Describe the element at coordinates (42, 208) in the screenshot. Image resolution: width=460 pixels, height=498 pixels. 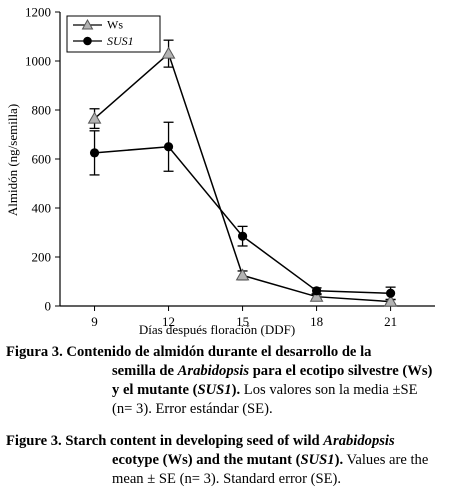
I see `y-tick-label: 400` at that location.